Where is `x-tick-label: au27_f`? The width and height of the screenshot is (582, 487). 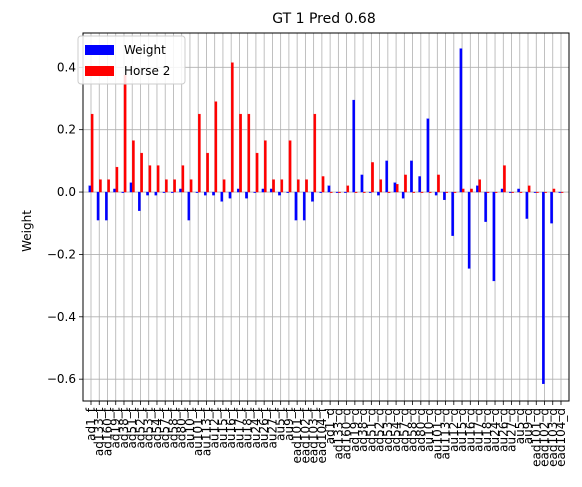 x-tick-label: au27_f is located at coordinates (272, 427).